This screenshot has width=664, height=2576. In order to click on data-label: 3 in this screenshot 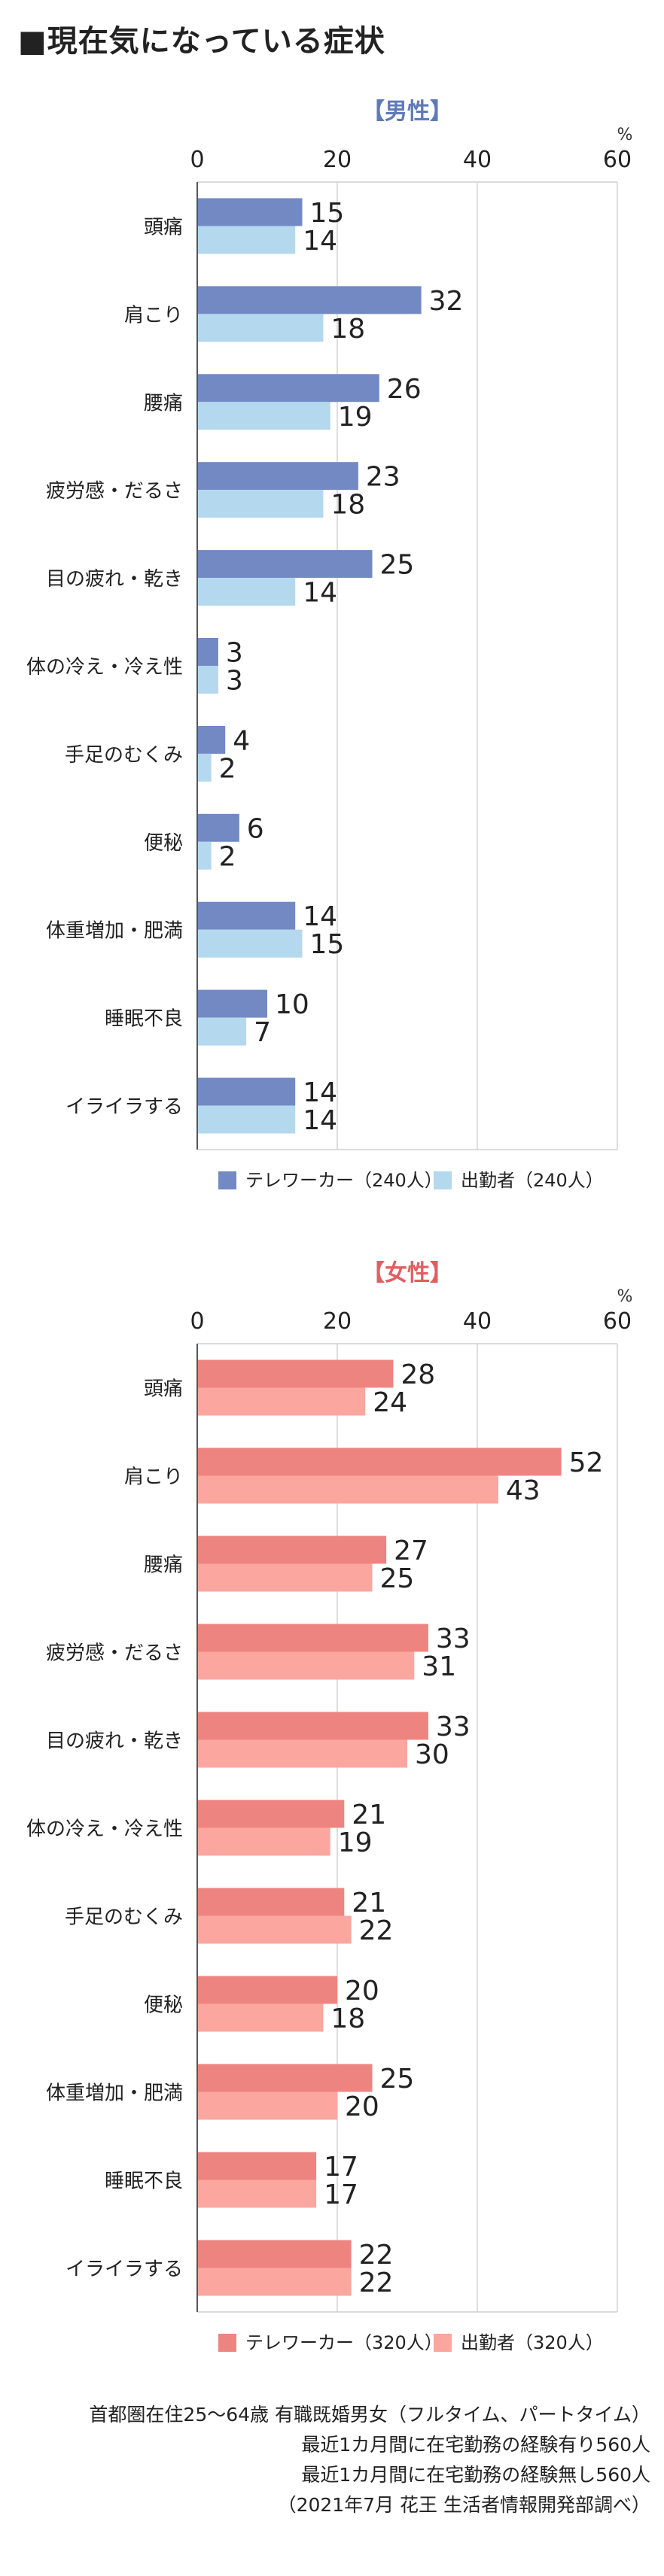, I will do `click(234, 654)`.